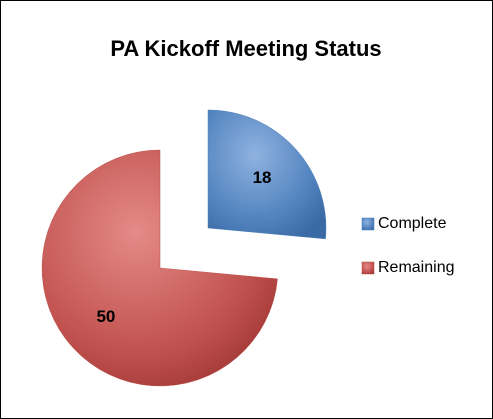  I want to click on data-label: 50, so click(105, 316).